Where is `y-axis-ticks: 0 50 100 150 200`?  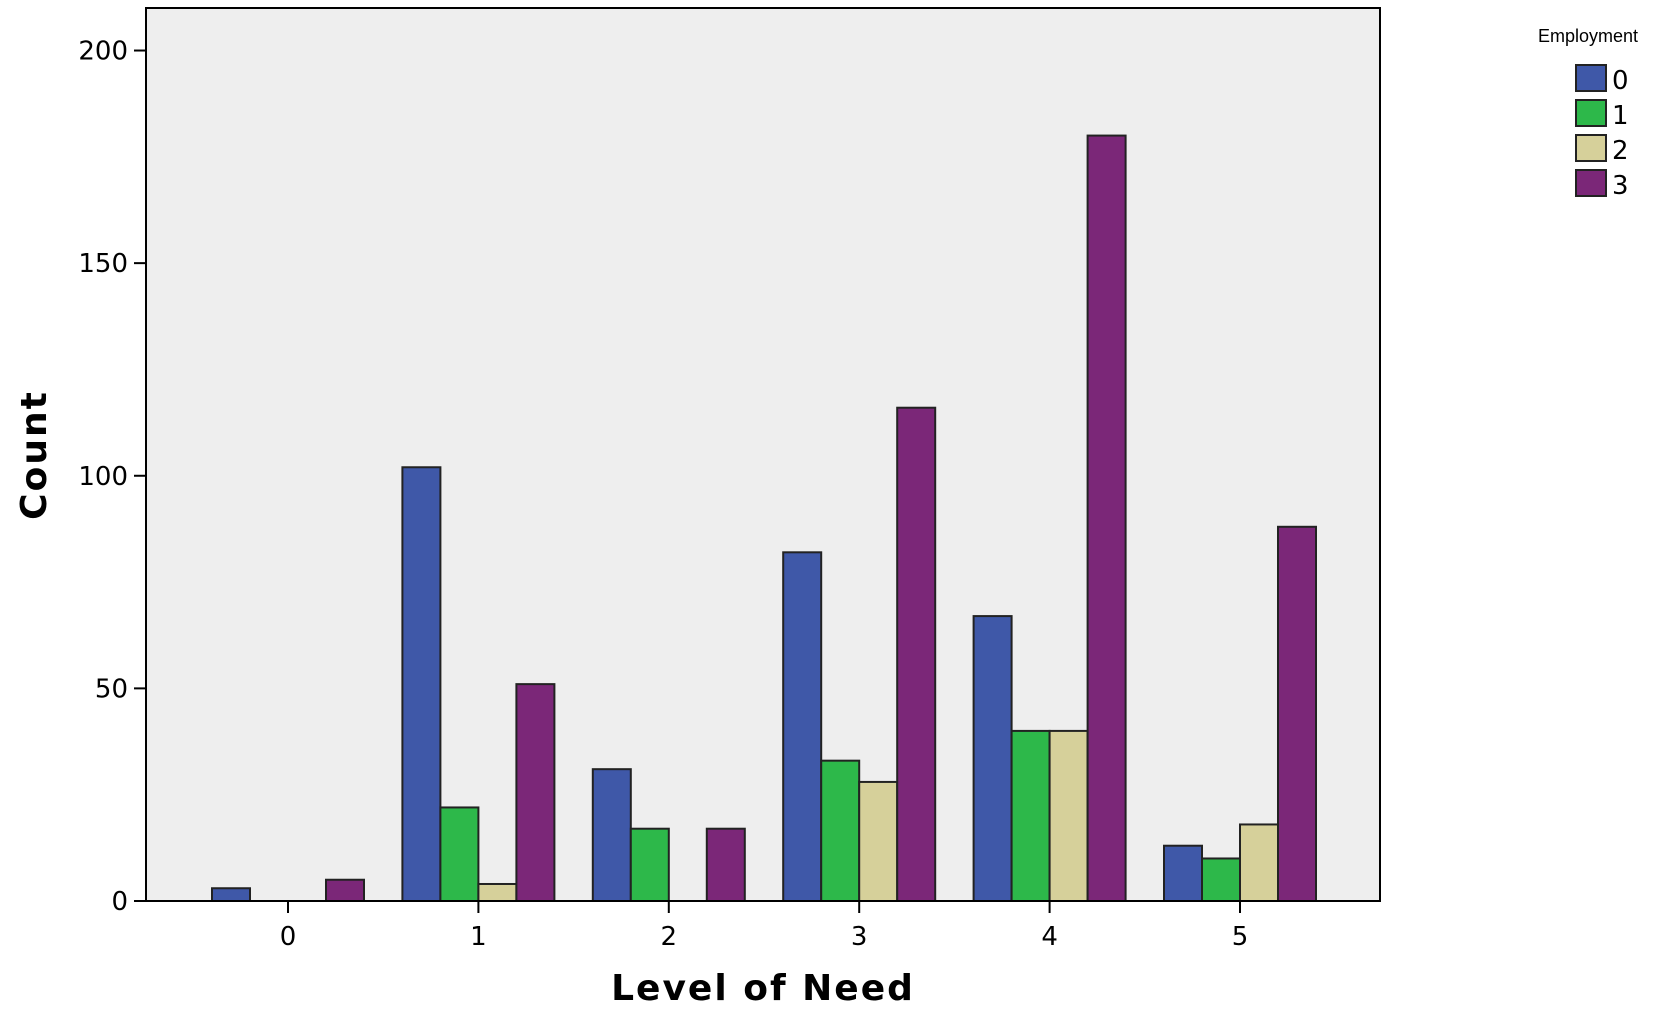 y-axis-ticks: 0 50 100 150 200 is located at coordinates (112, 477).